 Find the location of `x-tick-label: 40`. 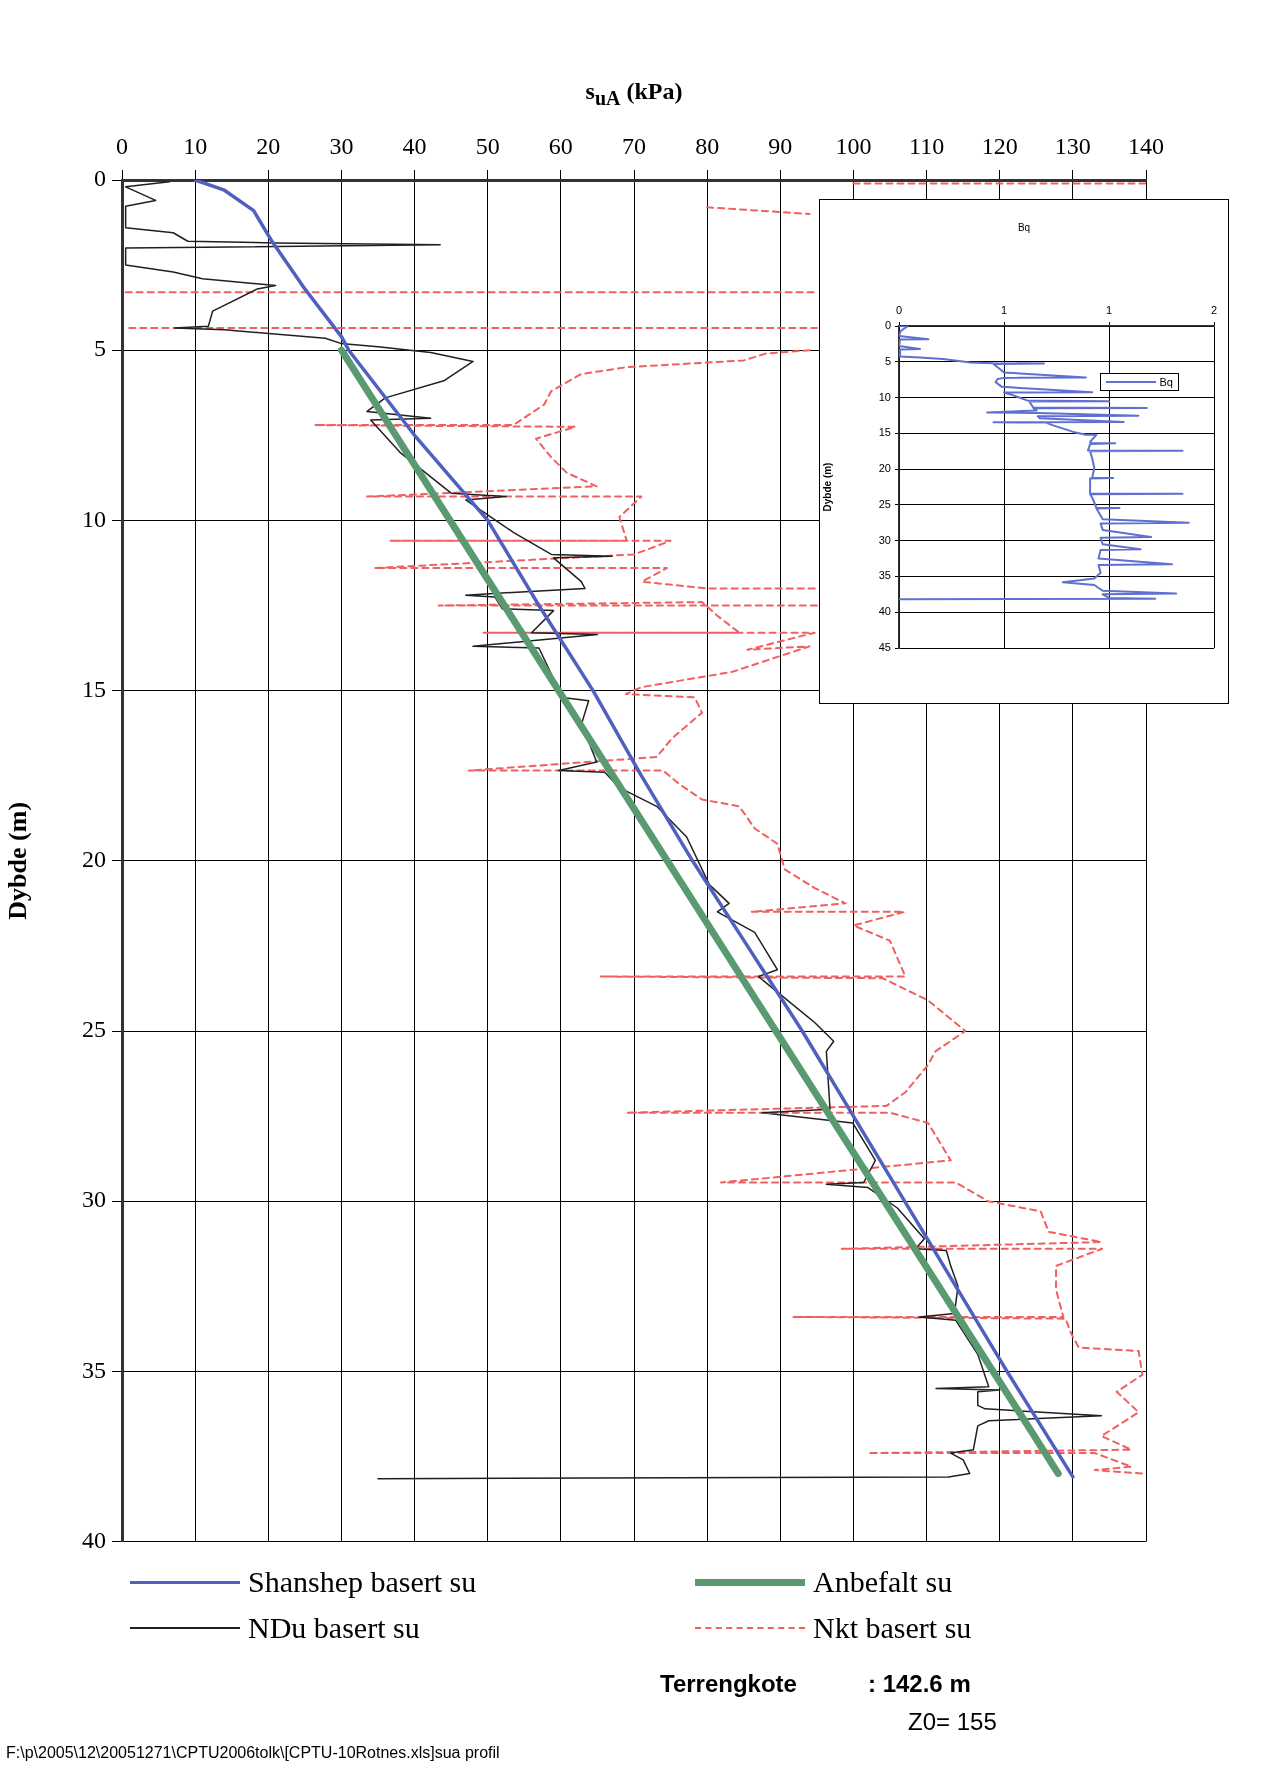

x-tick-label: 40 is located at coordinates (414, 145).